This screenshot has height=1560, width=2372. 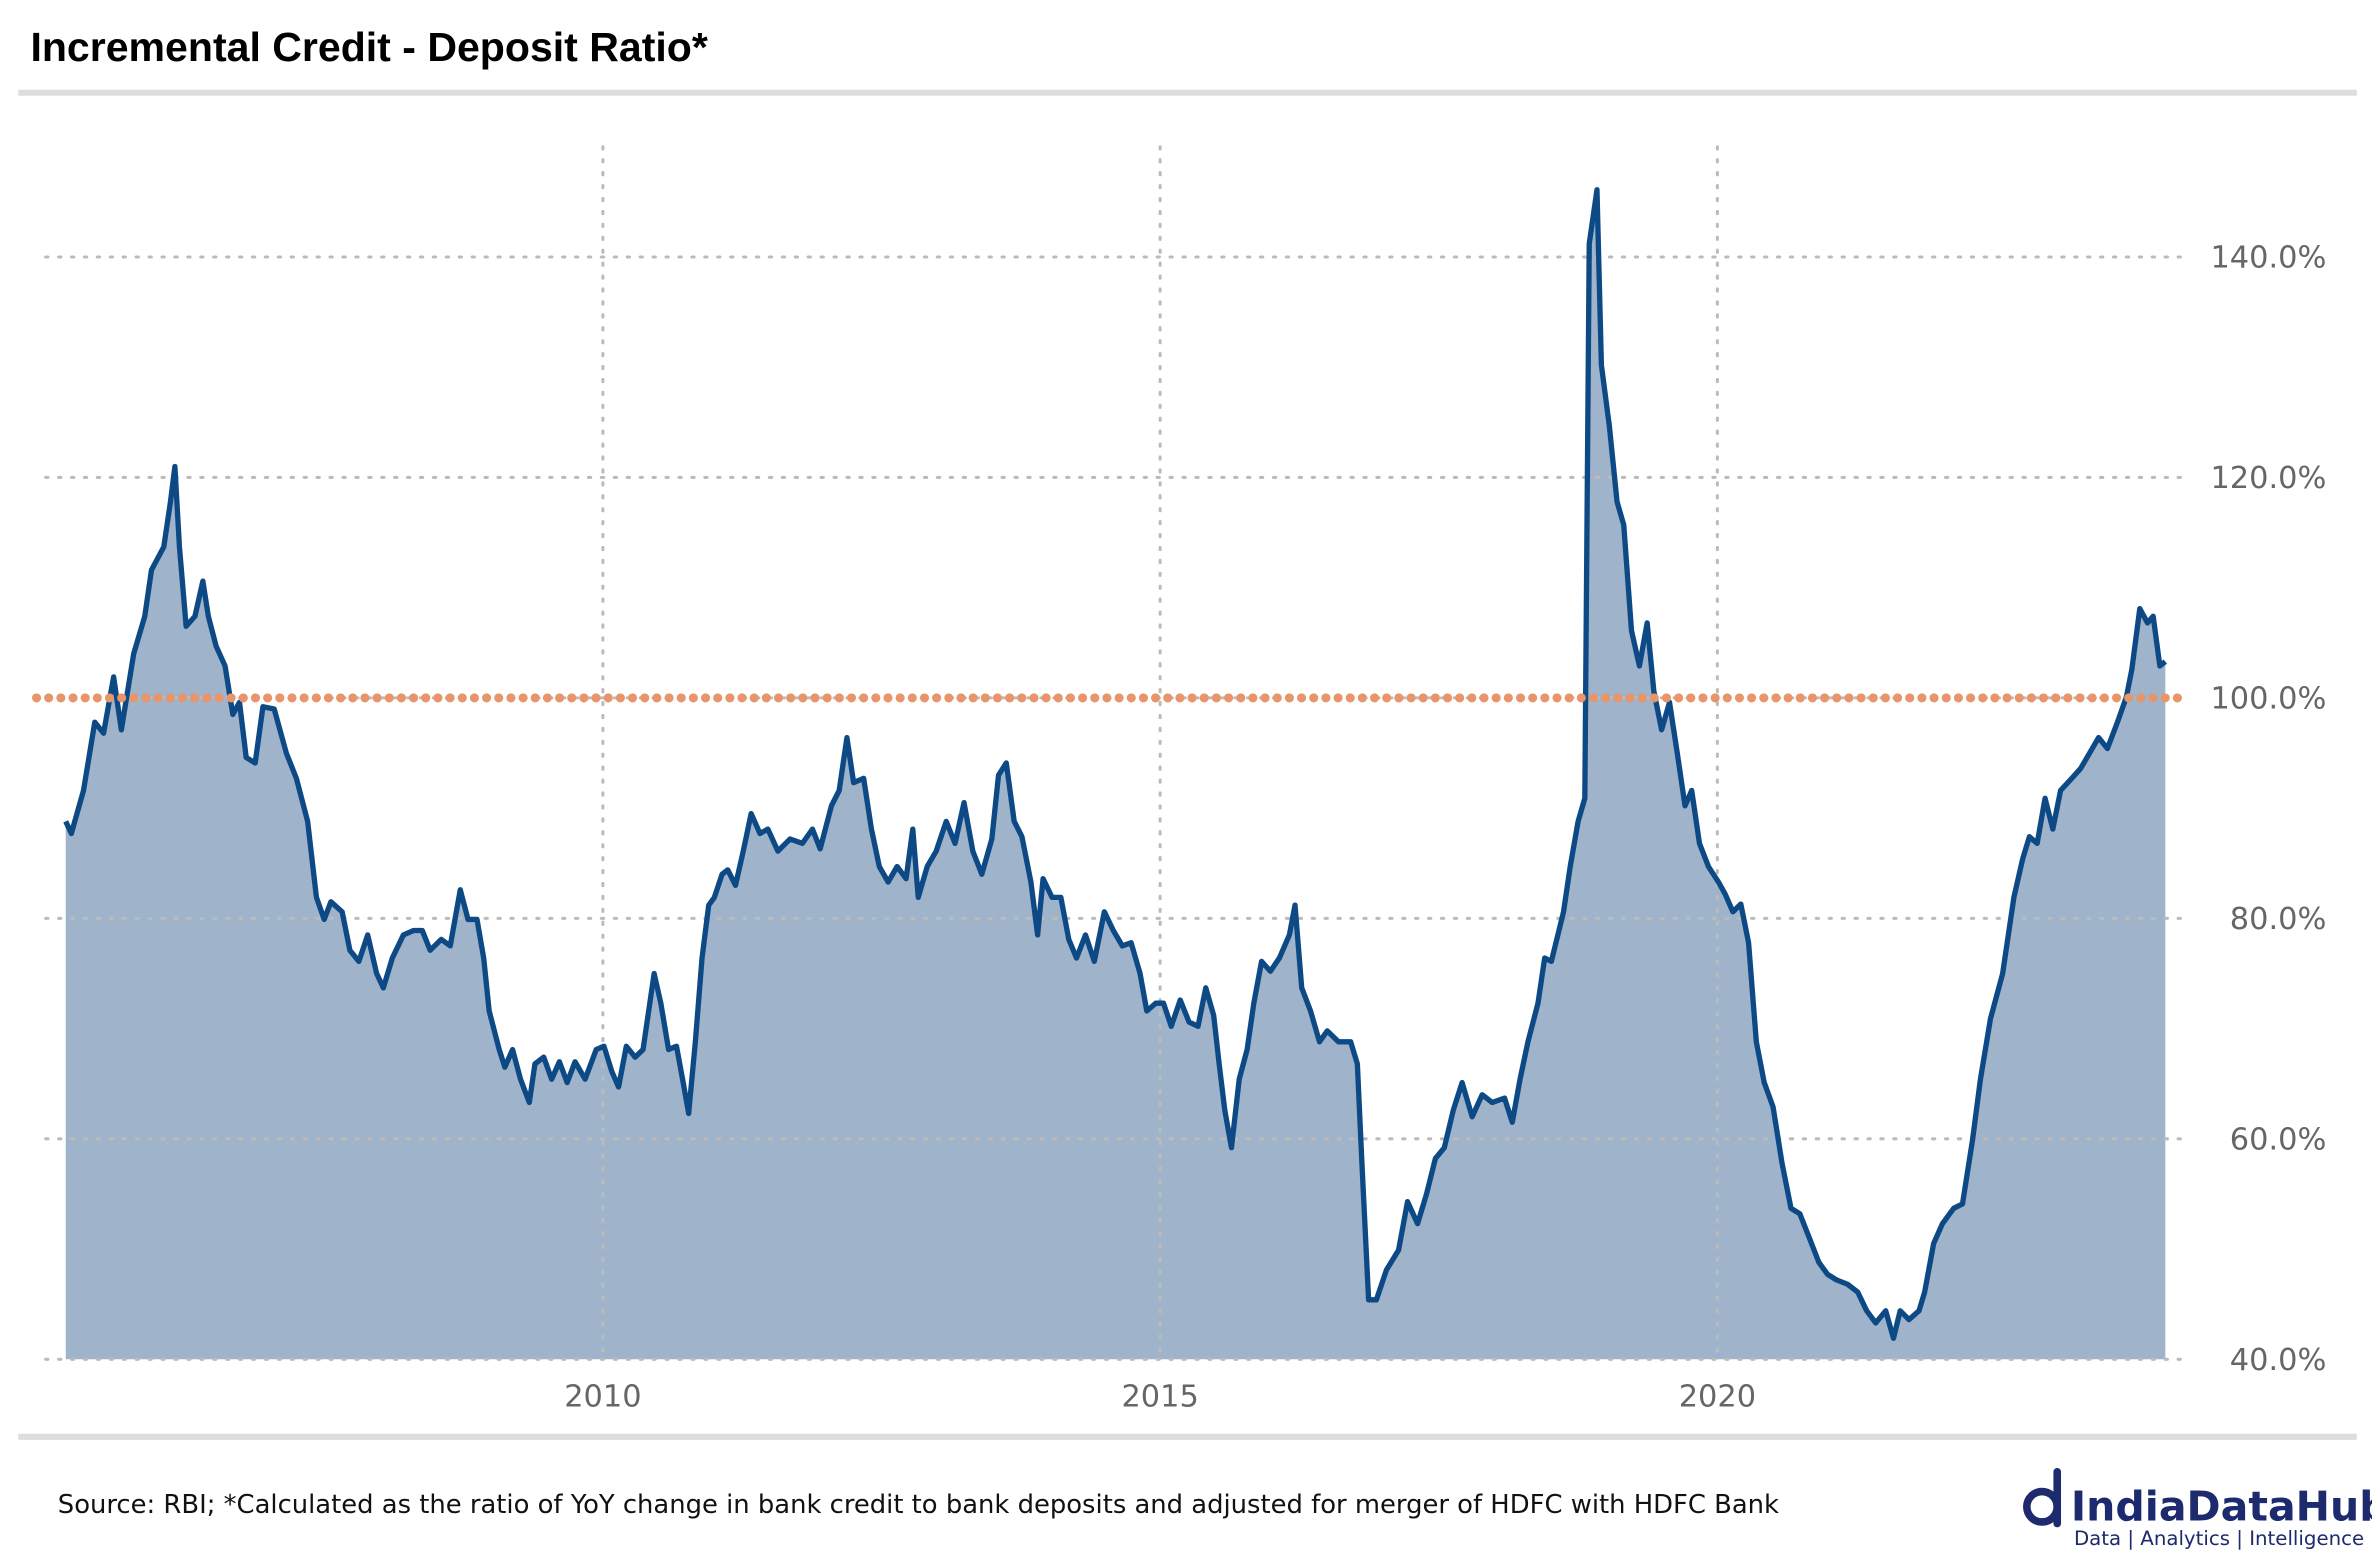 I want to click on x-tick-label: 2010, so click(x=602, y=1396).